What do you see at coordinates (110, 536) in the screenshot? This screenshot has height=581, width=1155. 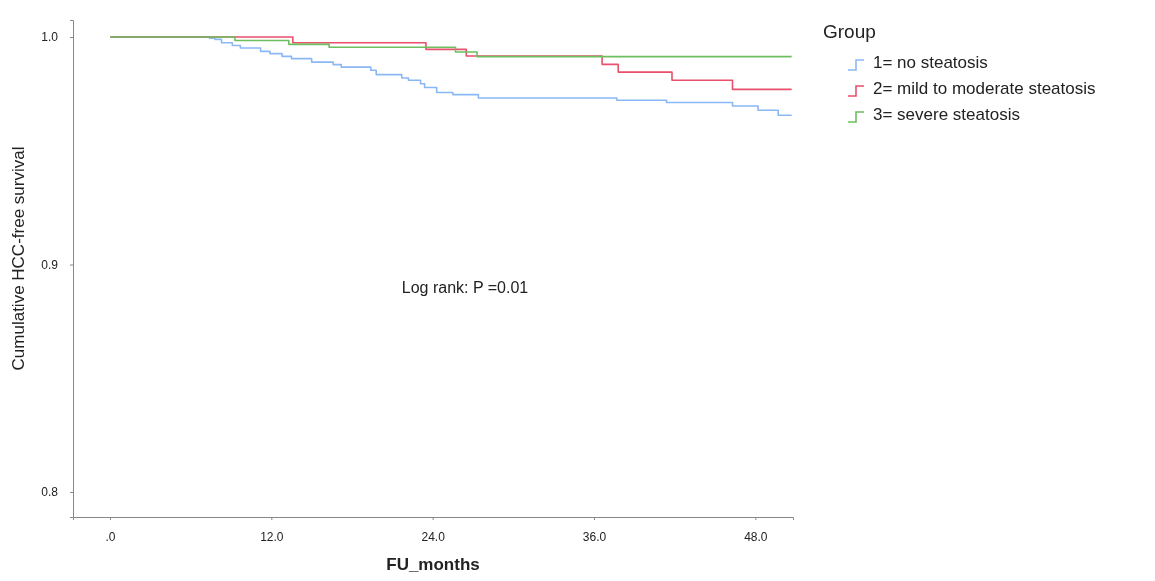 I see `x-tick-label: .0` at bounding box center [110, 536].